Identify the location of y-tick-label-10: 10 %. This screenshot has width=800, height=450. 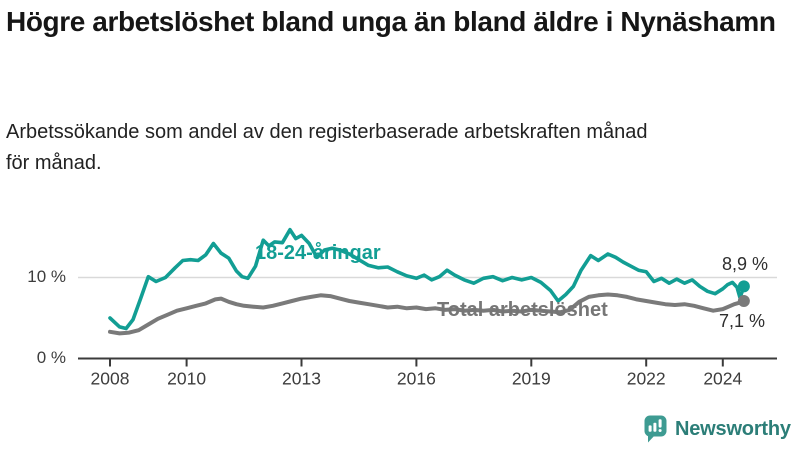
(46, 276).